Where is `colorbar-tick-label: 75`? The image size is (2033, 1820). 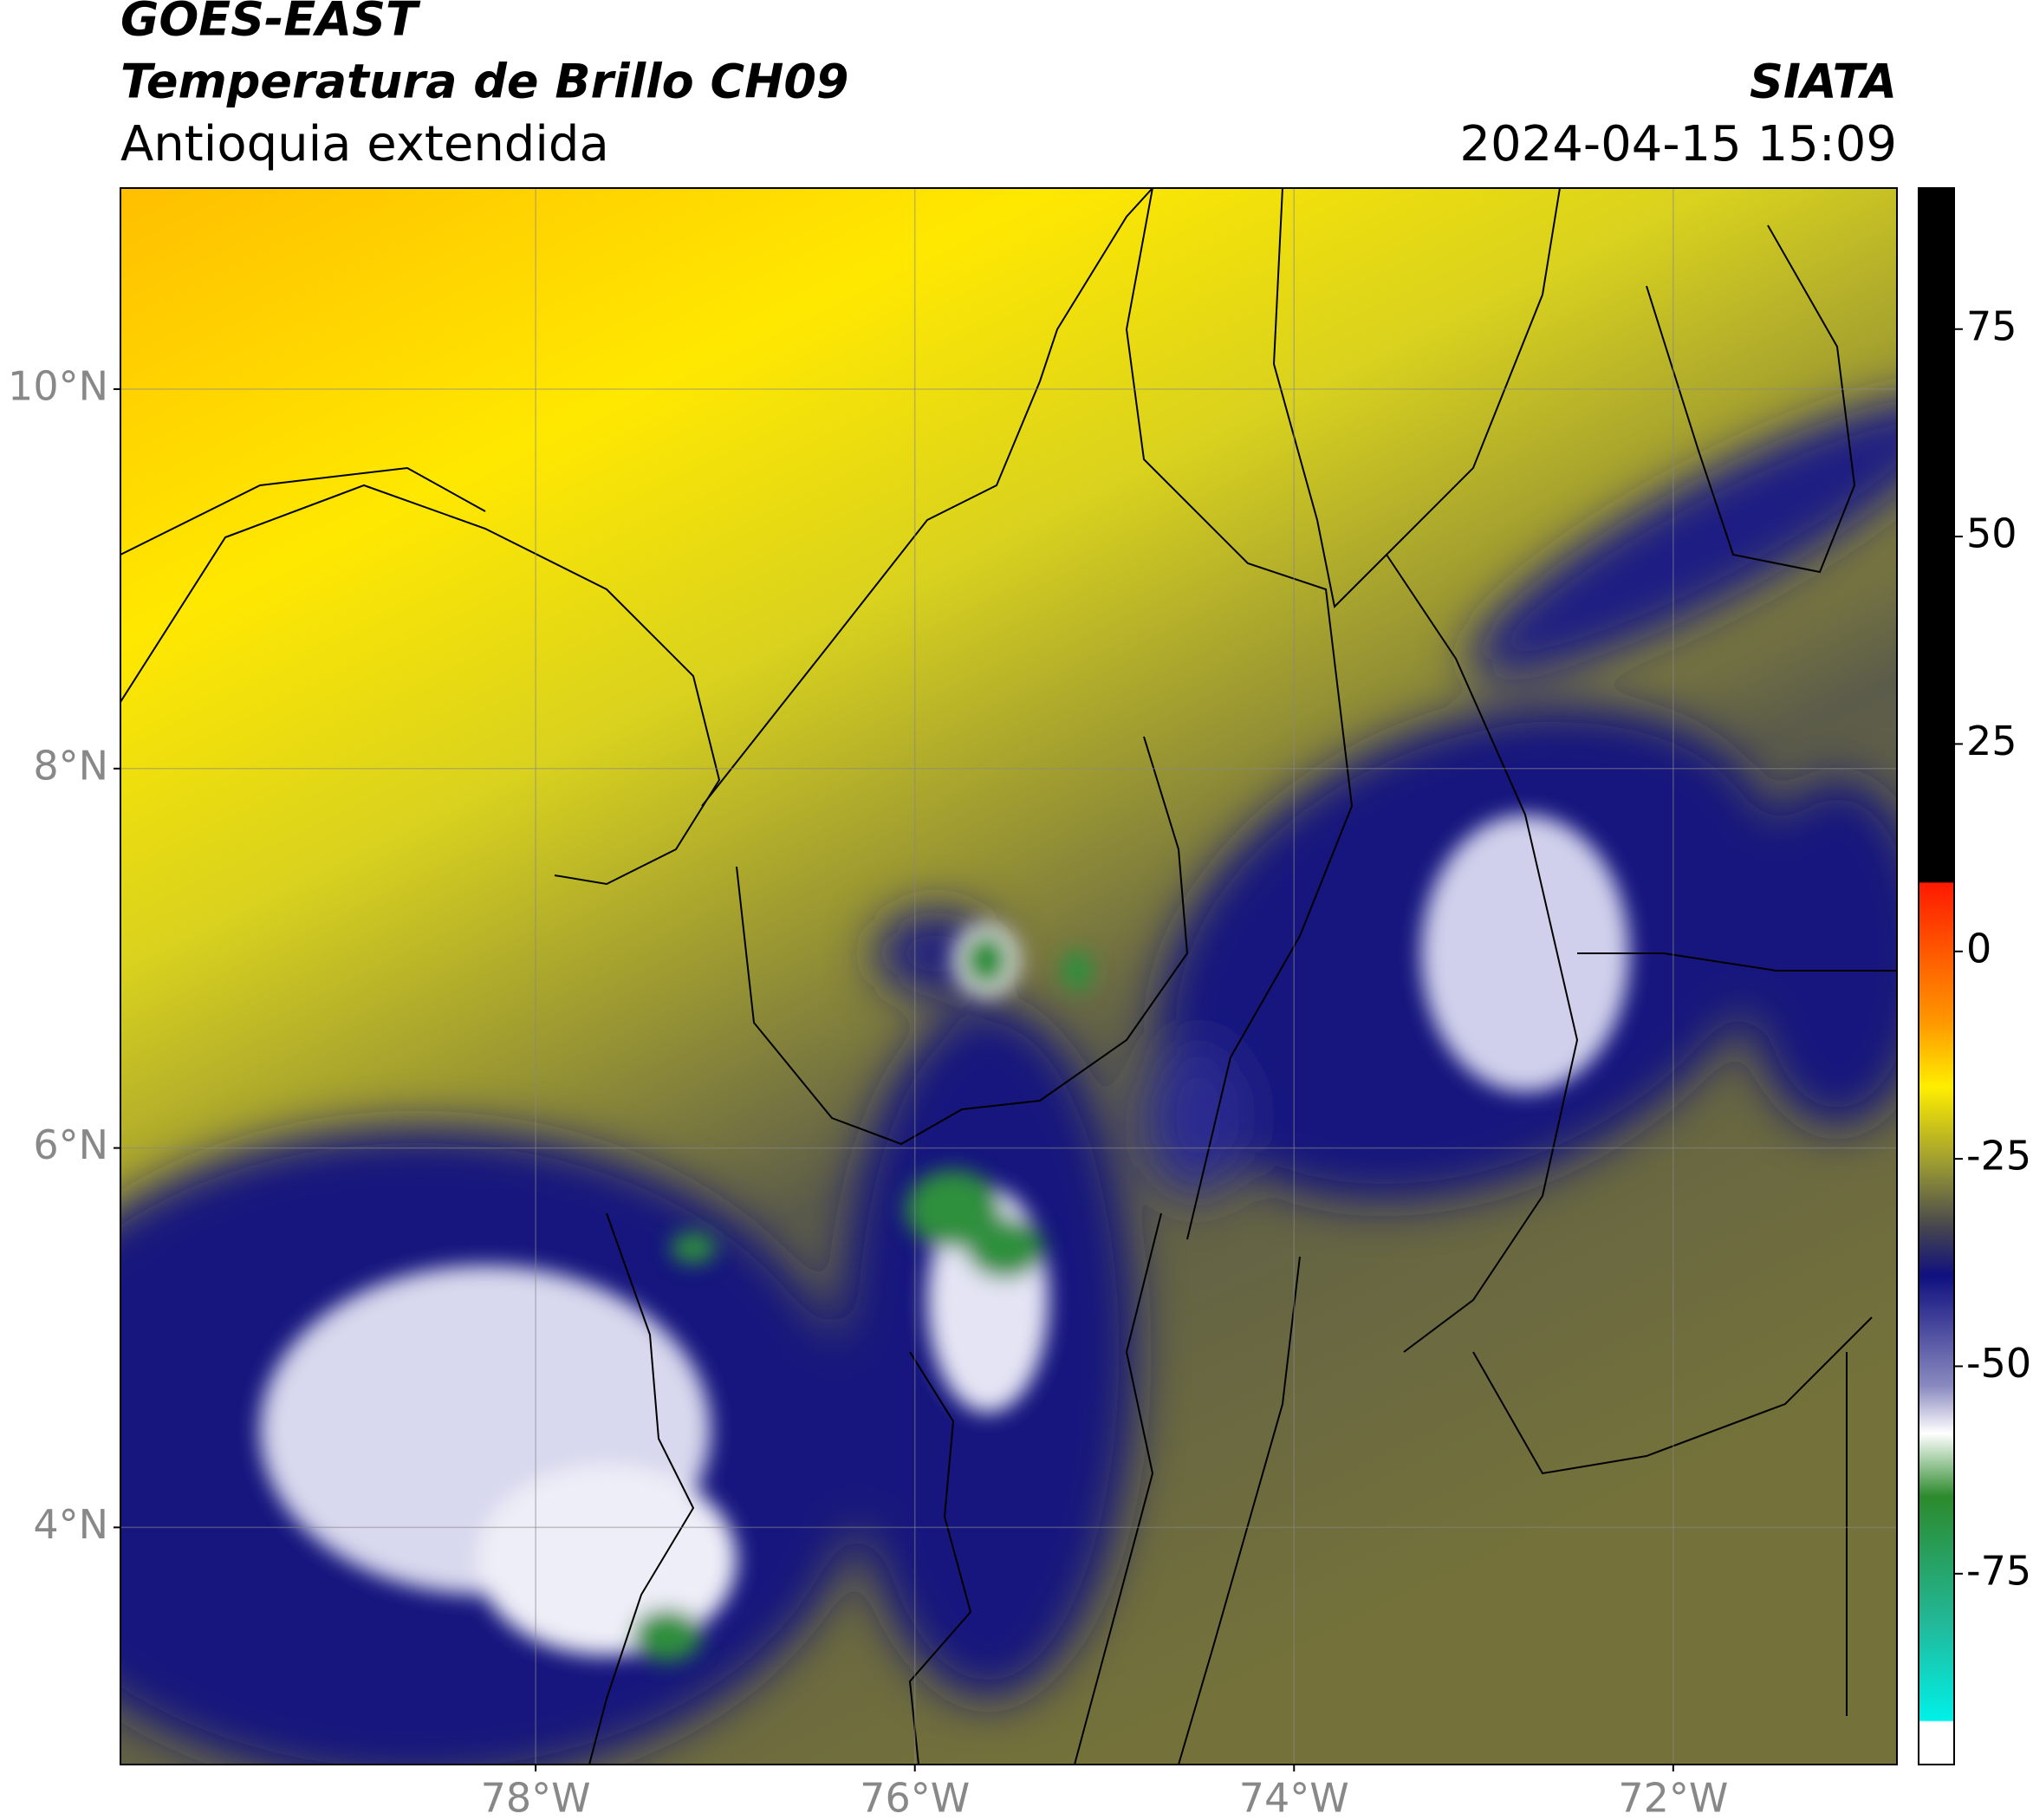 colorbar-tick-label: 75 is located at coordinates (1991, 325).